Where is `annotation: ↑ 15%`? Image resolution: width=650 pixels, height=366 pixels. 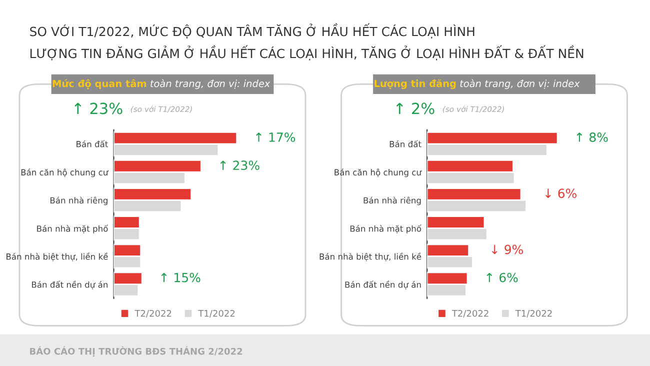
annotation: ↑ 15% is located at coordinates (180, 277).